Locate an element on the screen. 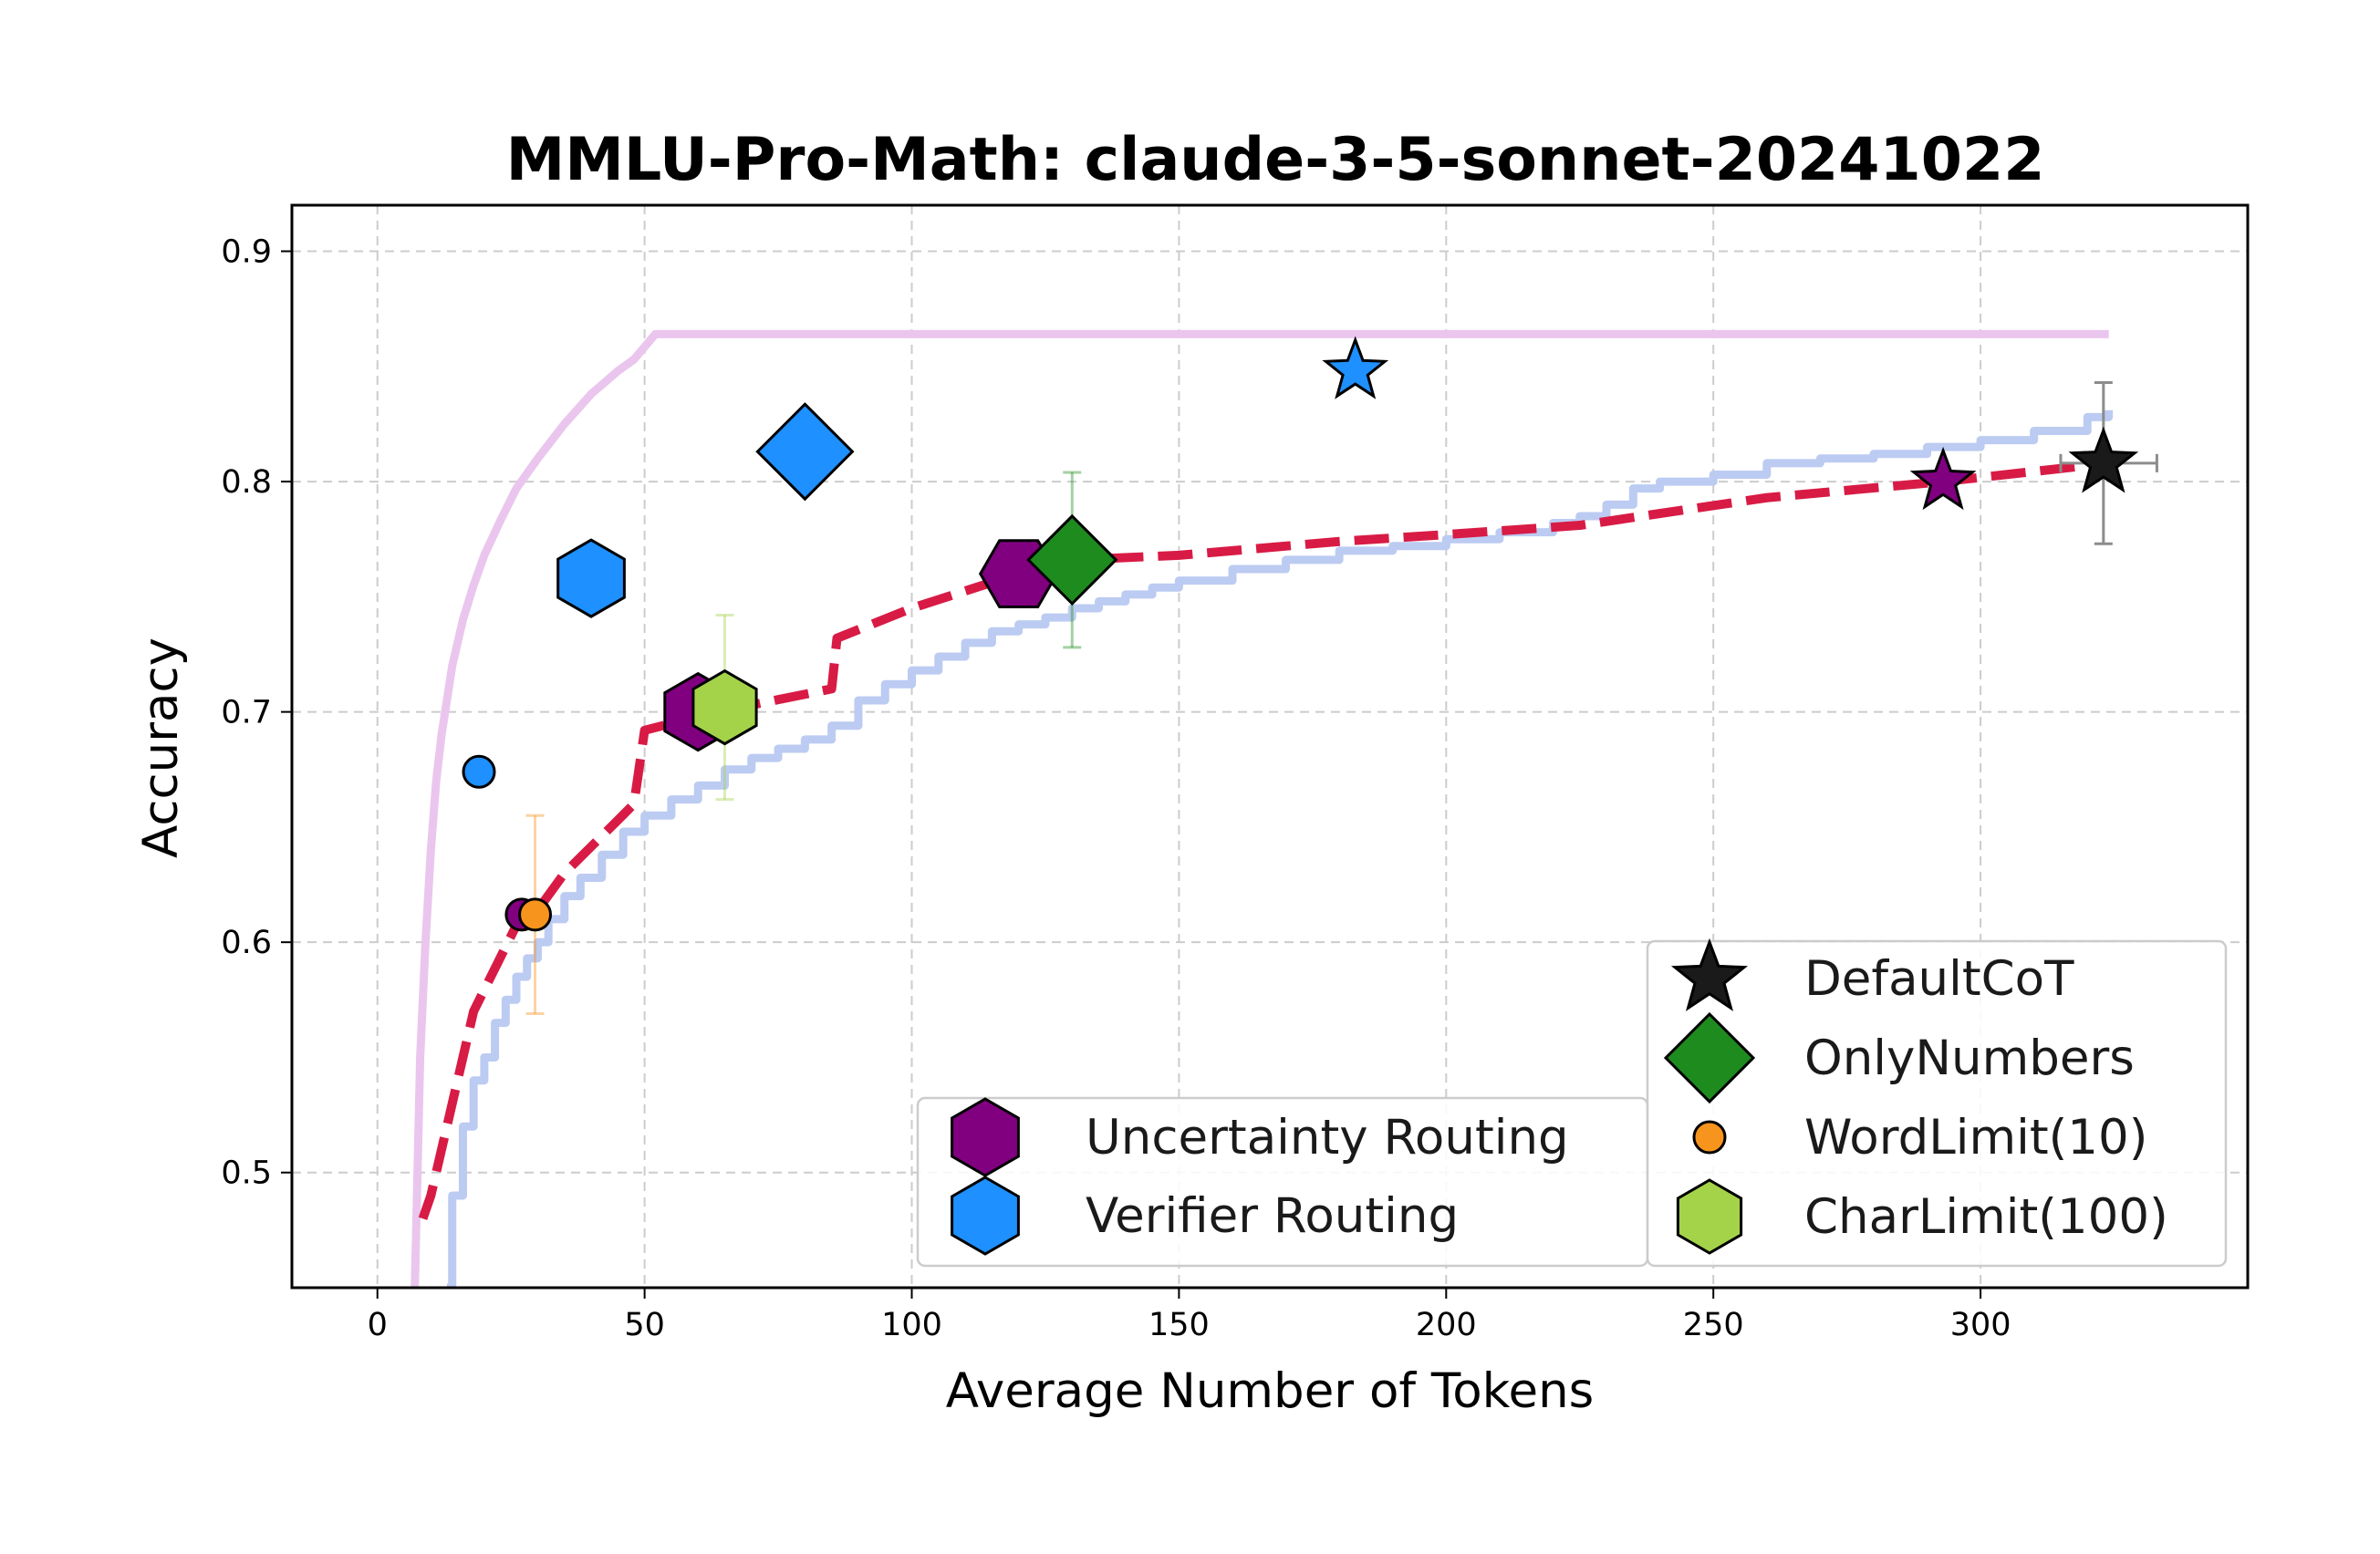 The height and width of the screenshot is (1554, 2380). legend-marker-verifier-routing is located at coordinates (986, 1216).